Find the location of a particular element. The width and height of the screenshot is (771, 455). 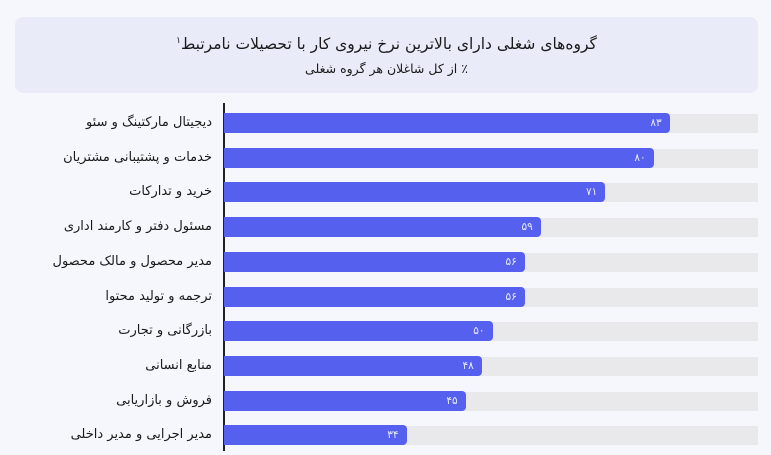

bar: ۵۹ is located at coordinates (382, 227).